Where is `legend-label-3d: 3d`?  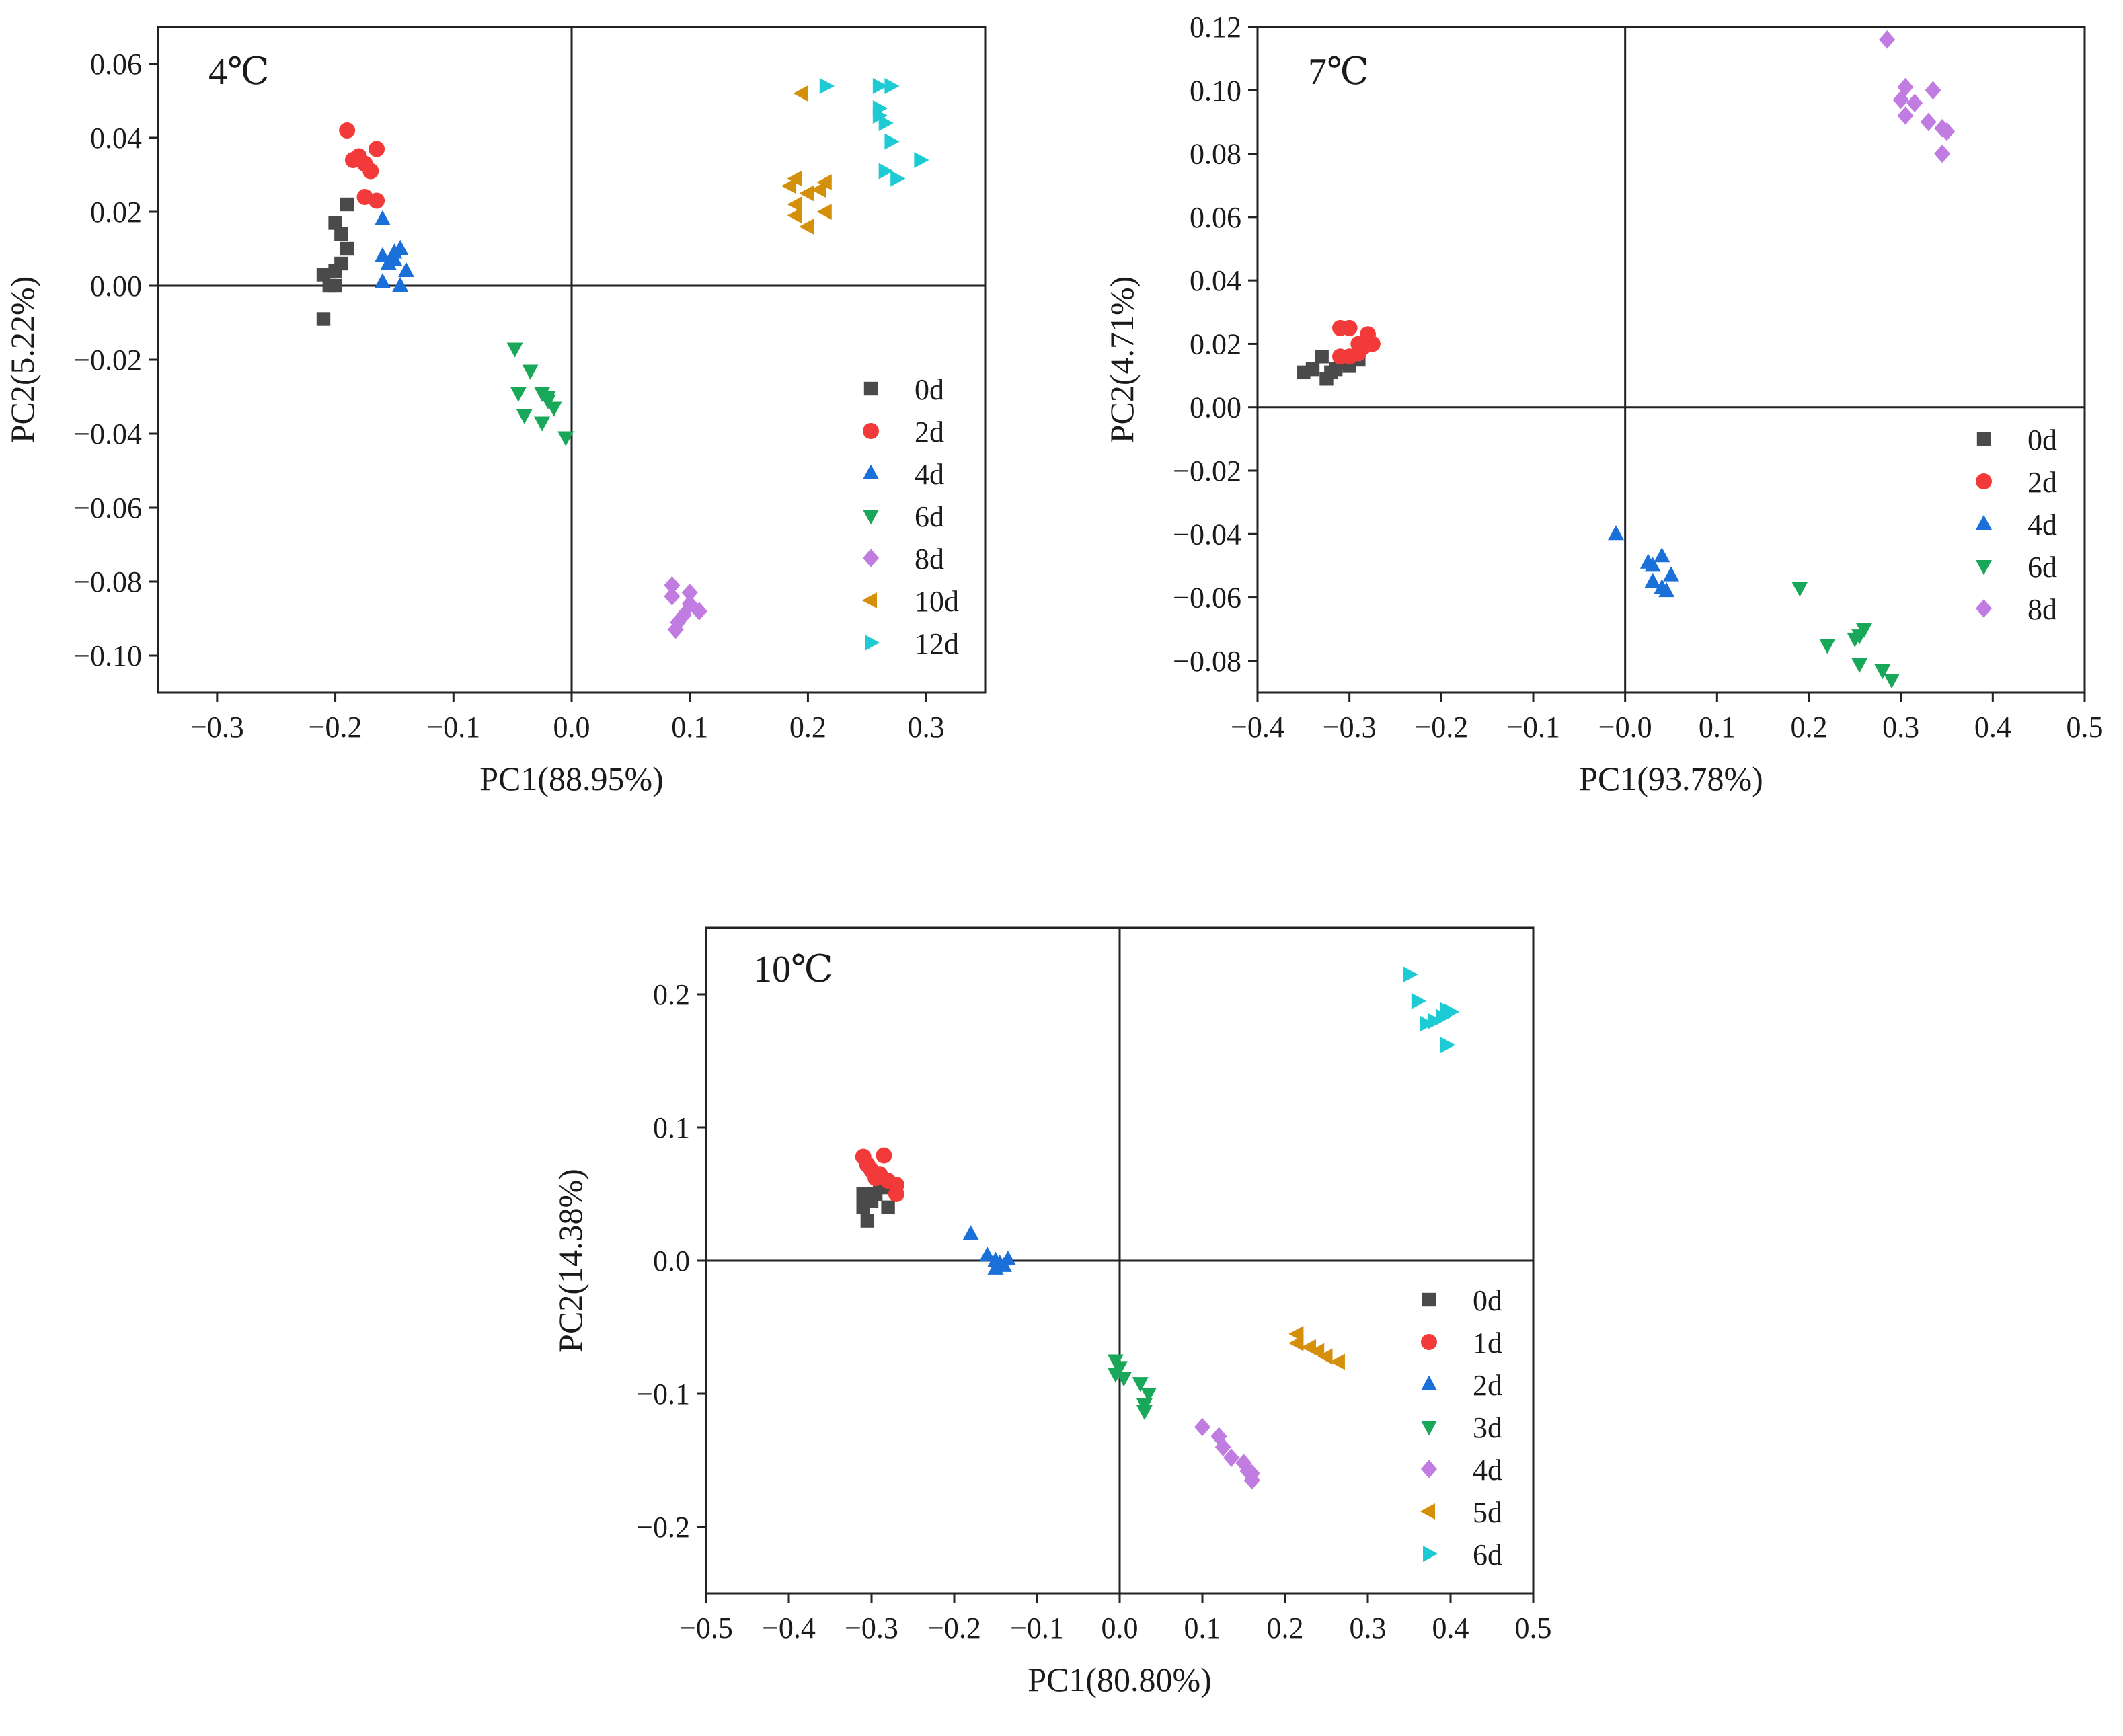 legend-label-3d: 3d is located at coordinates (1487, 1427).